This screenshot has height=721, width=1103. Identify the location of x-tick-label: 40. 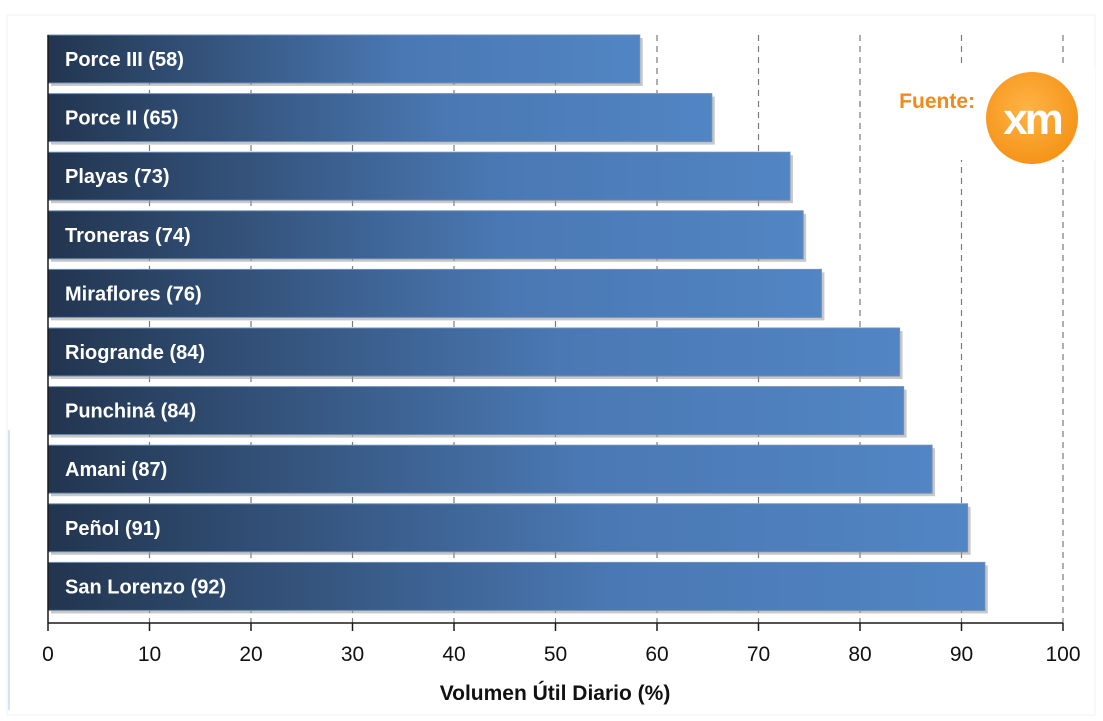
(453, 654).